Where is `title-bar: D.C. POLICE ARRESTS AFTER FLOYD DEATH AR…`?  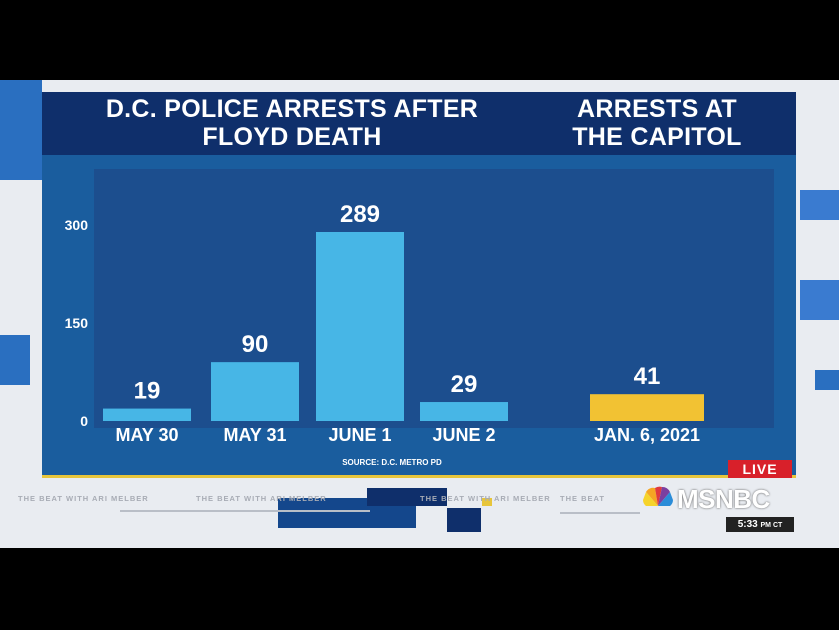
title-bar: D.C. POLICE ARRESTS AFTER FLOYD DEATH AR… is located at coordinates (419, 123).